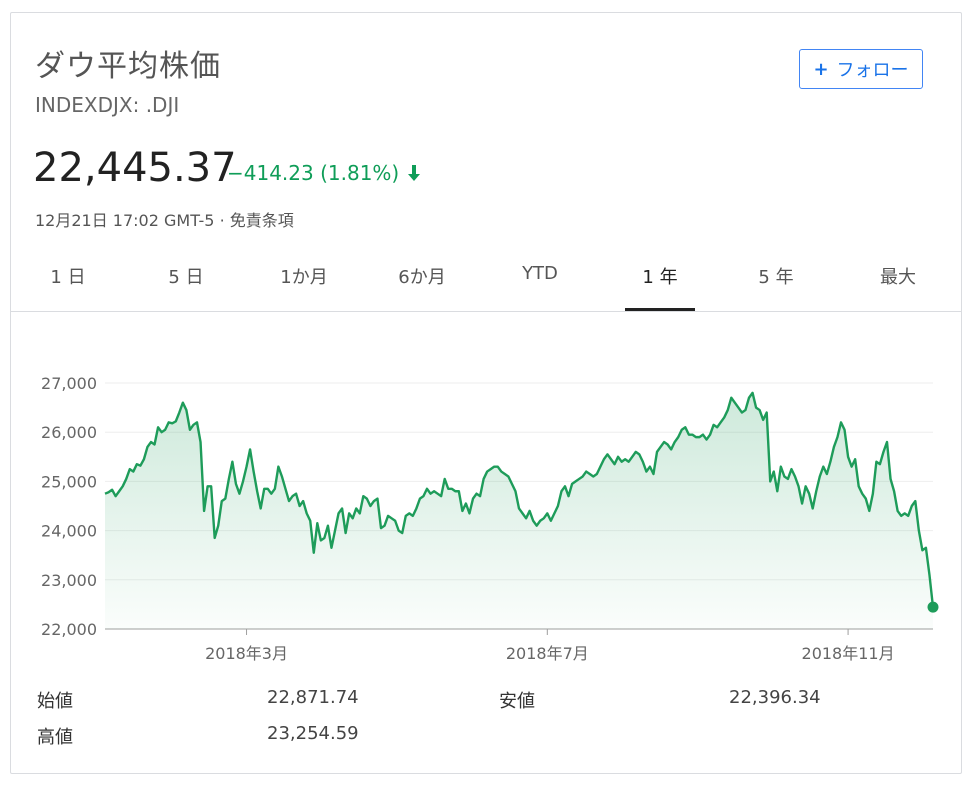 The height and width of the screenshot is (788, 974). What do you see at coordinates (68, 277) in the screenshot?
I see `tab-label: 1 日` at bounding box center [68, 277].